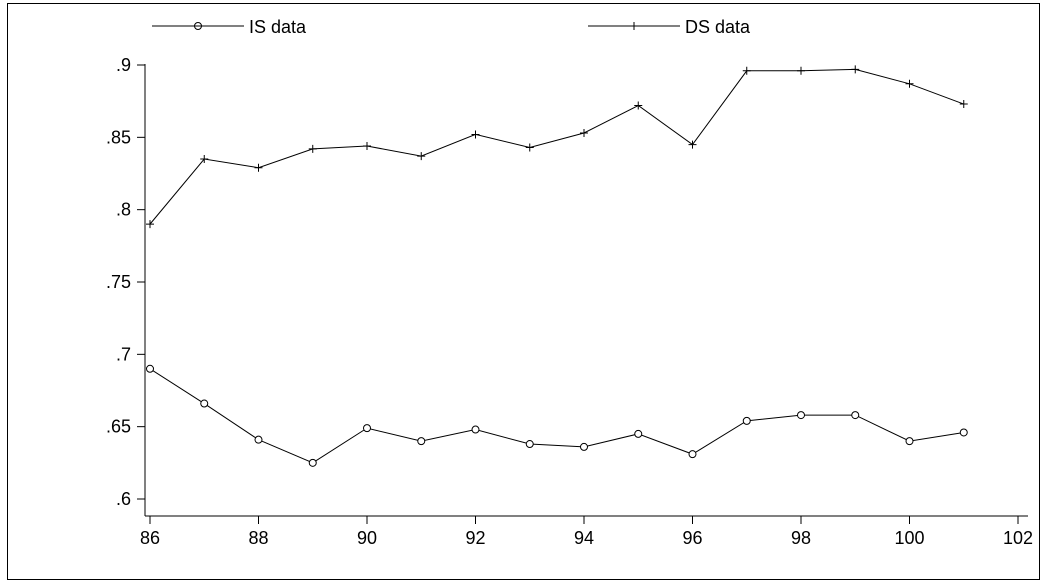 This screenshot has width=1048, height=585. What do you see at coordinates (451, 27) in the screenshot?
I see `legend: IS data DS data` at bounding box center [451, 27].